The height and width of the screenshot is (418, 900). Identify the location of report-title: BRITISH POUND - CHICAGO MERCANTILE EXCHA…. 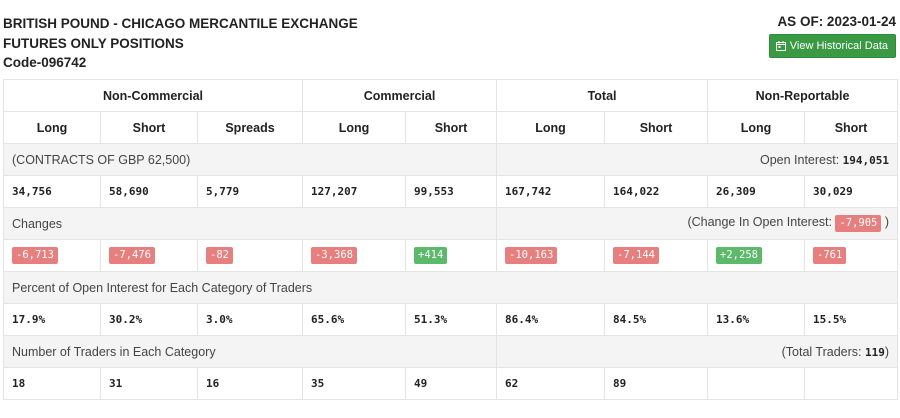
(180, 43).